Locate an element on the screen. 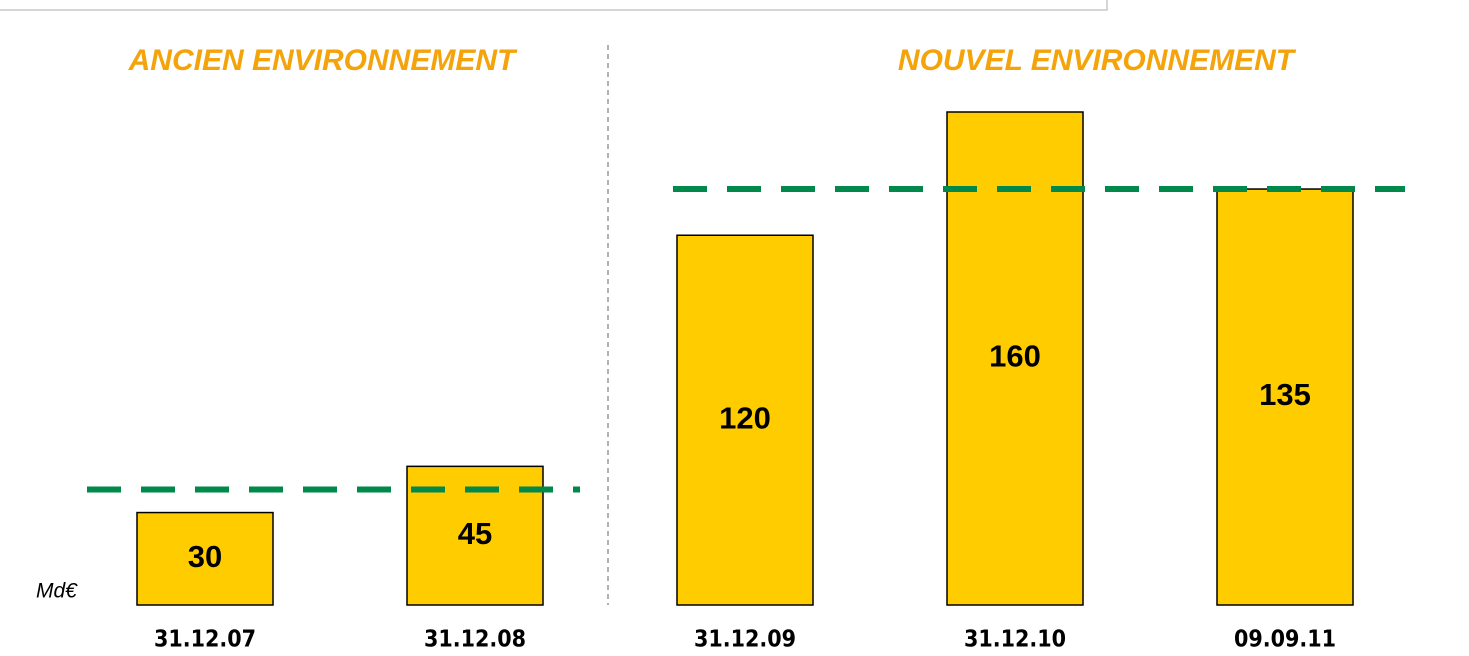 The image size is (1469, 656). panel-title: ANCIEN ENVIRONNEMENT is located at coordinates (323, 60).